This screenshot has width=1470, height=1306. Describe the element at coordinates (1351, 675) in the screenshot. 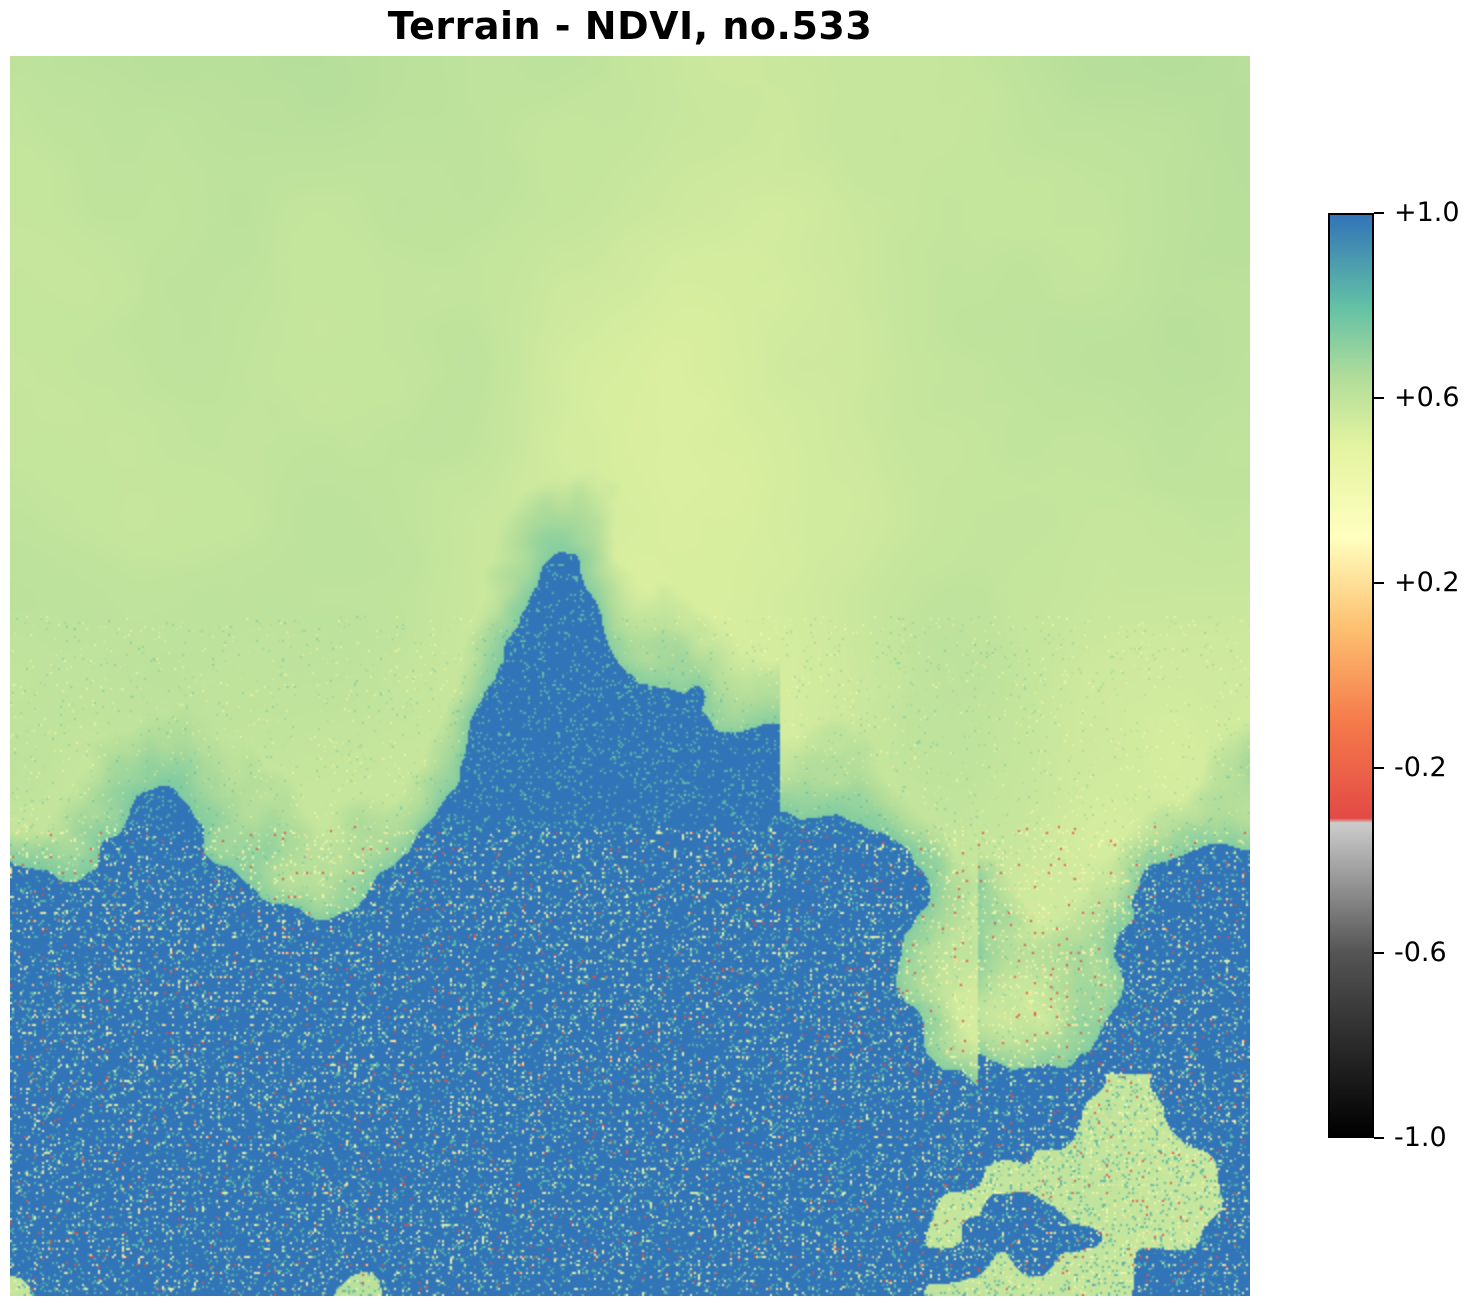

I see `colorbar` at that location.